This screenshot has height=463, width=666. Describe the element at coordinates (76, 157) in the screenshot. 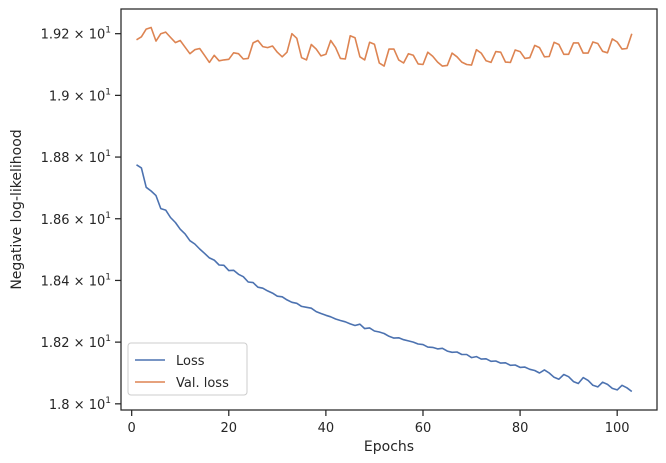

I see `y-tick-label: 1.88 × 10¹` at that location.